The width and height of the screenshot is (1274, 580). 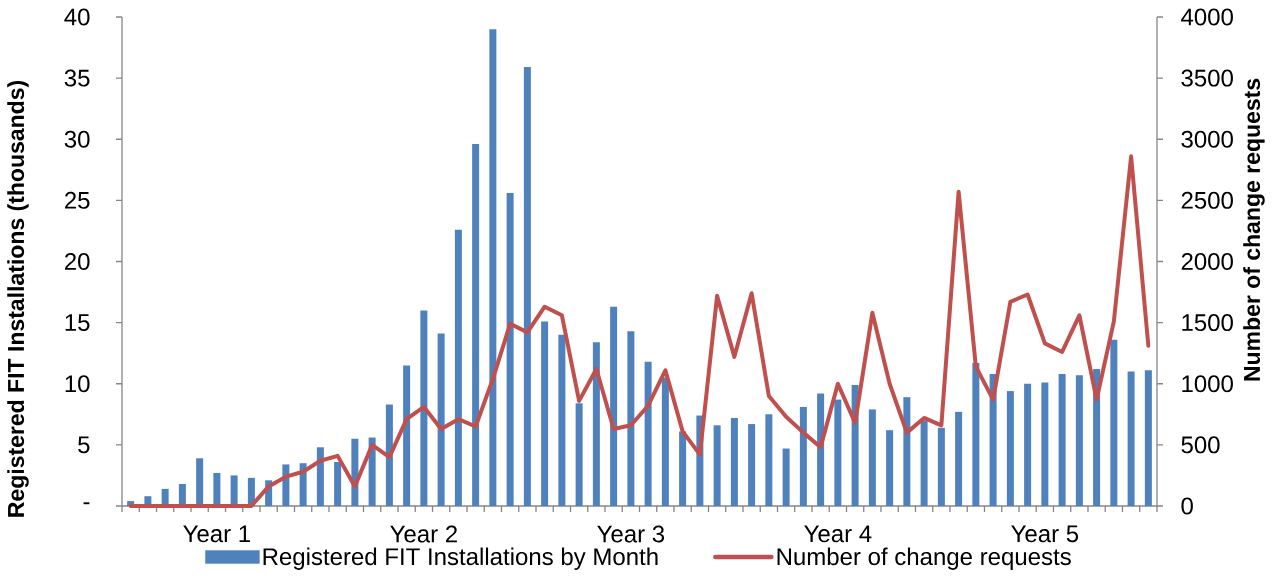 I want to click on y2-tick-label: 1500, so click(x=1207, y=323).